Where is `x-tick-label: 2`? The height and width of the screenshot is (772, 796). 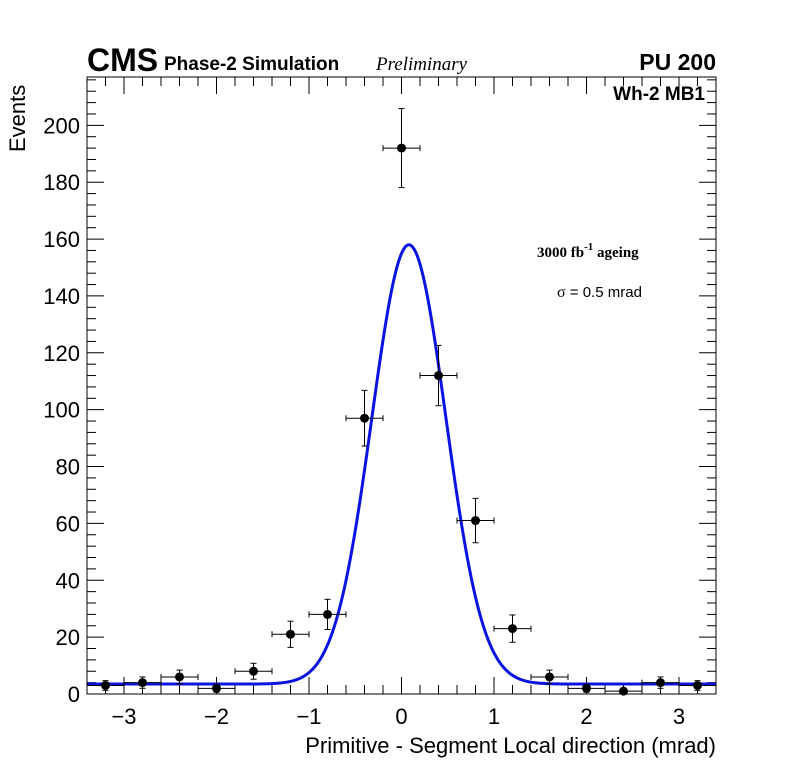 x-tick-label: 2 is located at coordinates (586, 716).